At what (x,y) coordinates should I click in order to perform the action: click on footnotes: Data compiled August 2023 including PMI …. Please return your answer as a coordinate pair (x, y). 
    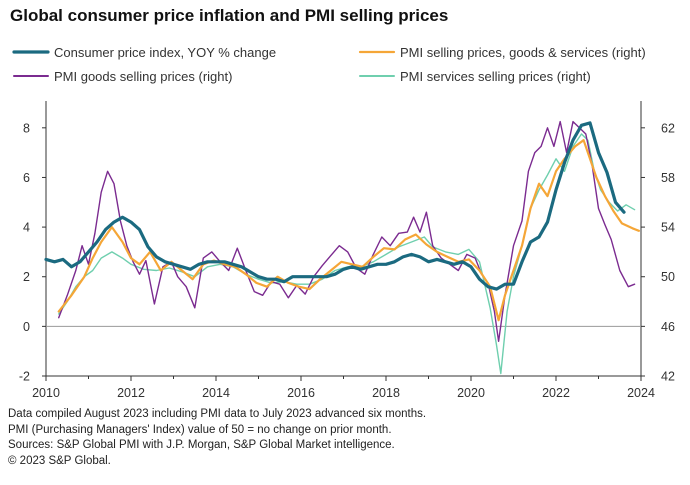
    Looking at the image, I should click on (217, 438).